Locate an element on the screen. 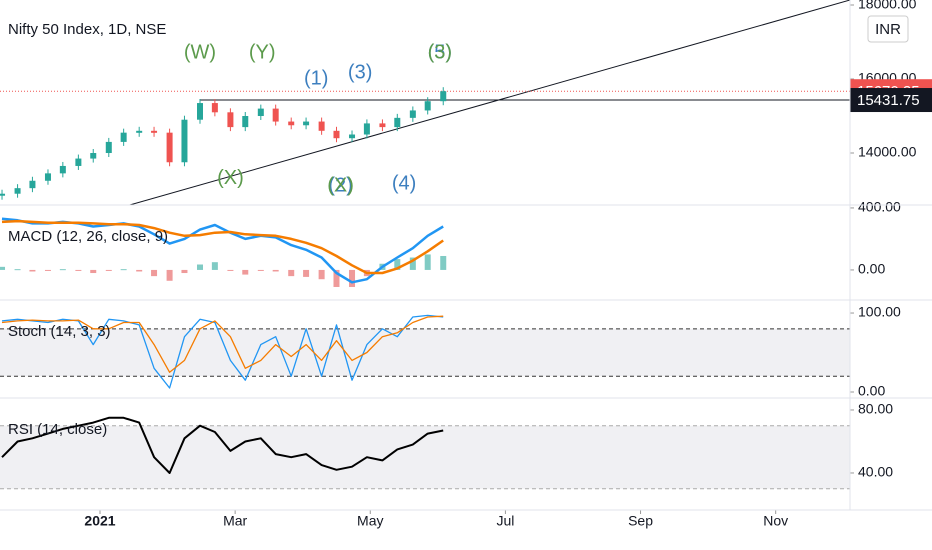 Image resolution: width=932 pixels, height=550 pixels. wave-label: (Y) is located at coordinates (262, 52).